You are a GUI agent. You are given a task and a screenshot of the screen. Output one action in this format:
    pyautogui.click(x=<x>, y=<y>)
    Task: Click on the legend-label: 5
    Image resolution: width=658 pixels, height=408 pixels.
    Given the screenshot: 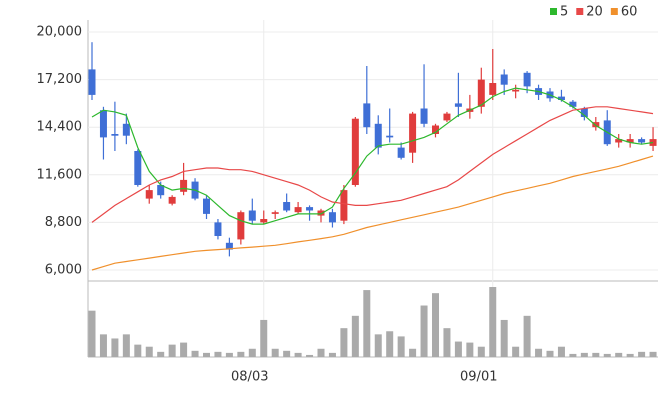 What is the action you would take?
    pyautogui.click(x=564, y=12)
    